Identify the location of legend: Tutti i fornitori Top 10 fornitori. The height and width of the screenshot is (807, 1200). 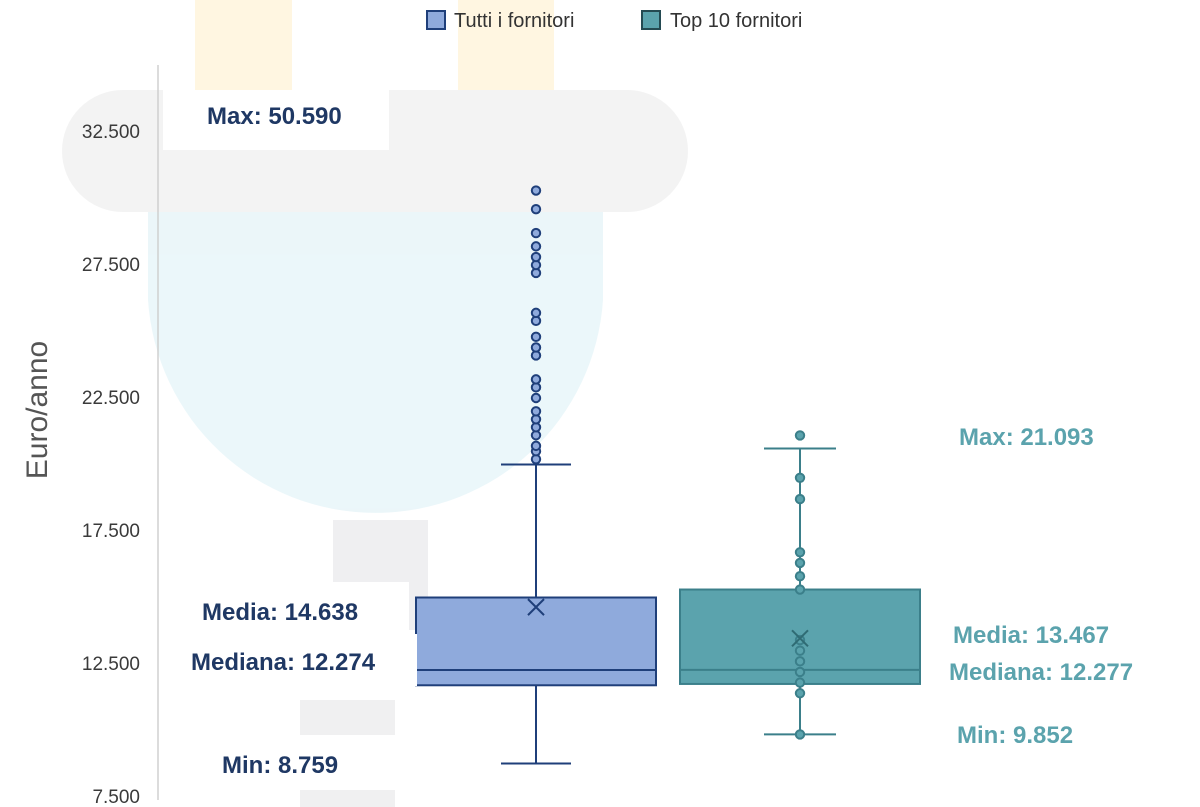
(614, 21).